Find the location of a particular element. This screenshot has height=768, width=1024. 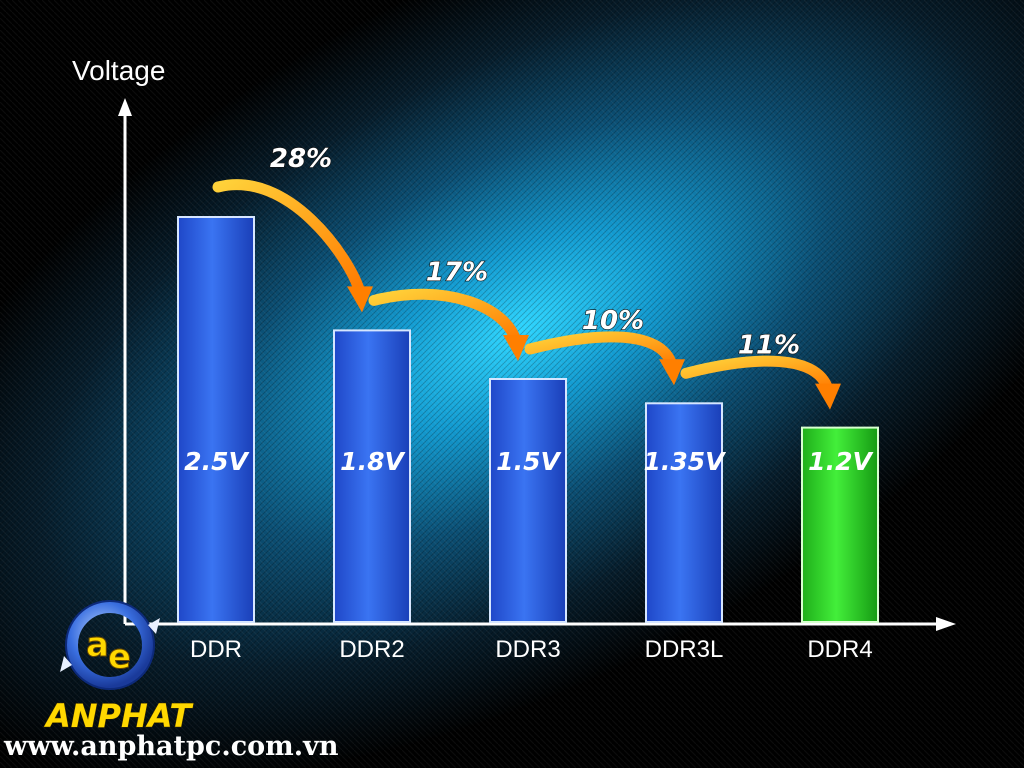

svg-text: a is located at coordinates (97, 645).